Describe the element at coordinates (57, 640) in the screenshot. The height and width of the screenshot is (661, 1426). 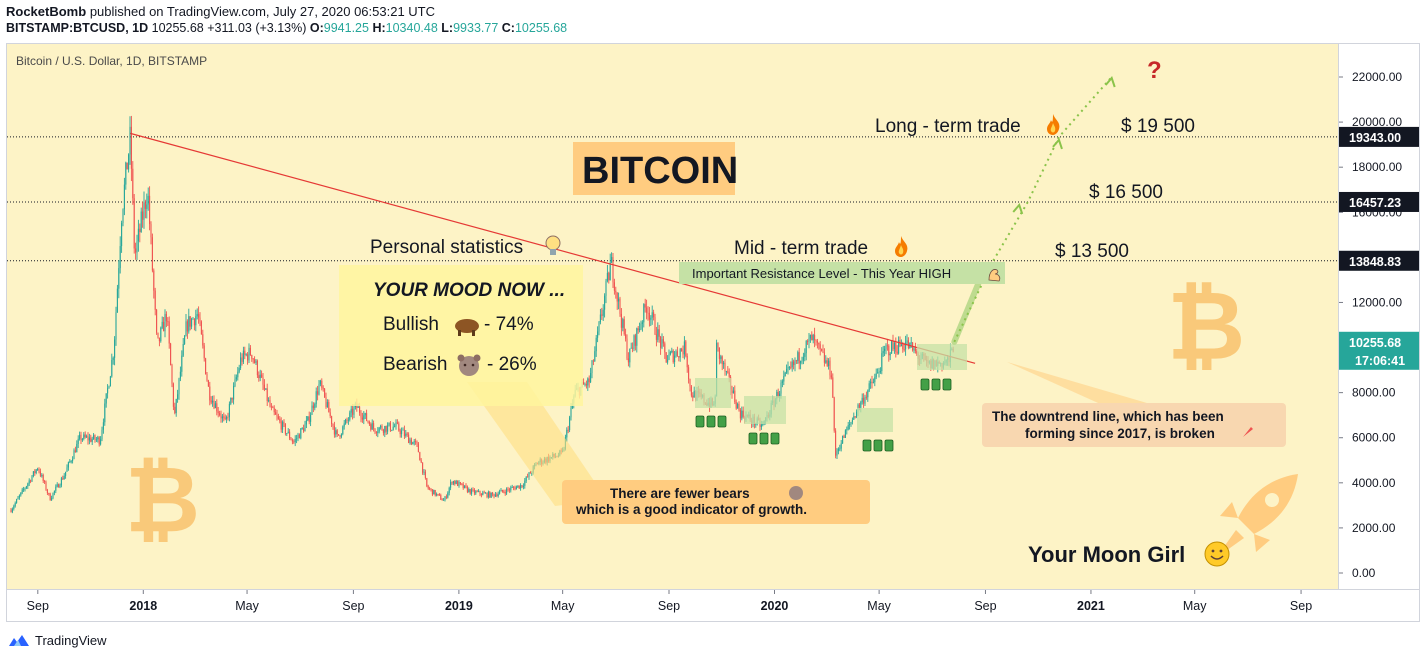
I see `tradingview-footer: TradingView` at that location.